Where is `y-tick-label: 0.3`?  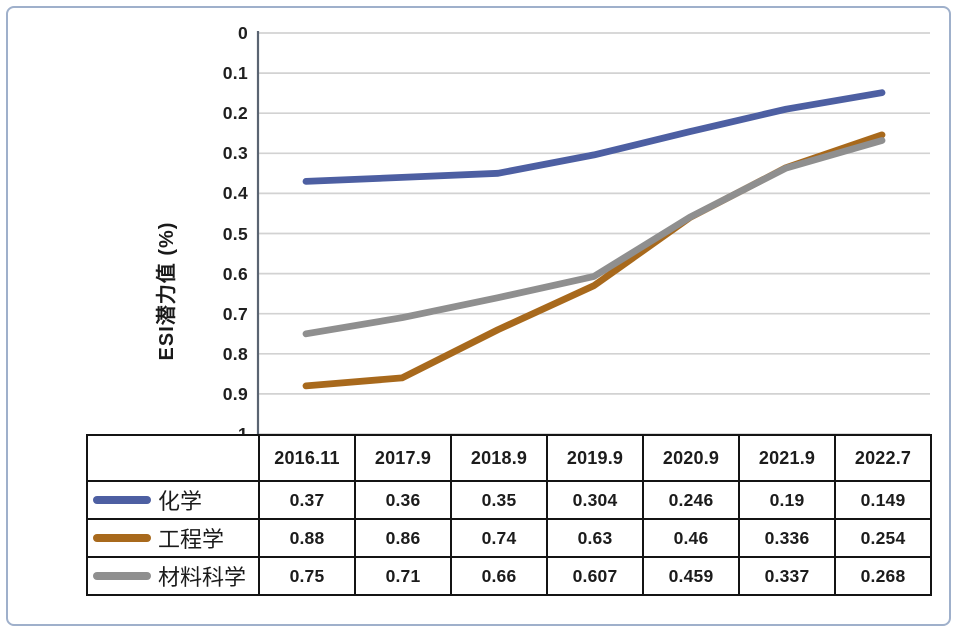
y-tick-label: 0.3 is located at coordinates (235, 153).